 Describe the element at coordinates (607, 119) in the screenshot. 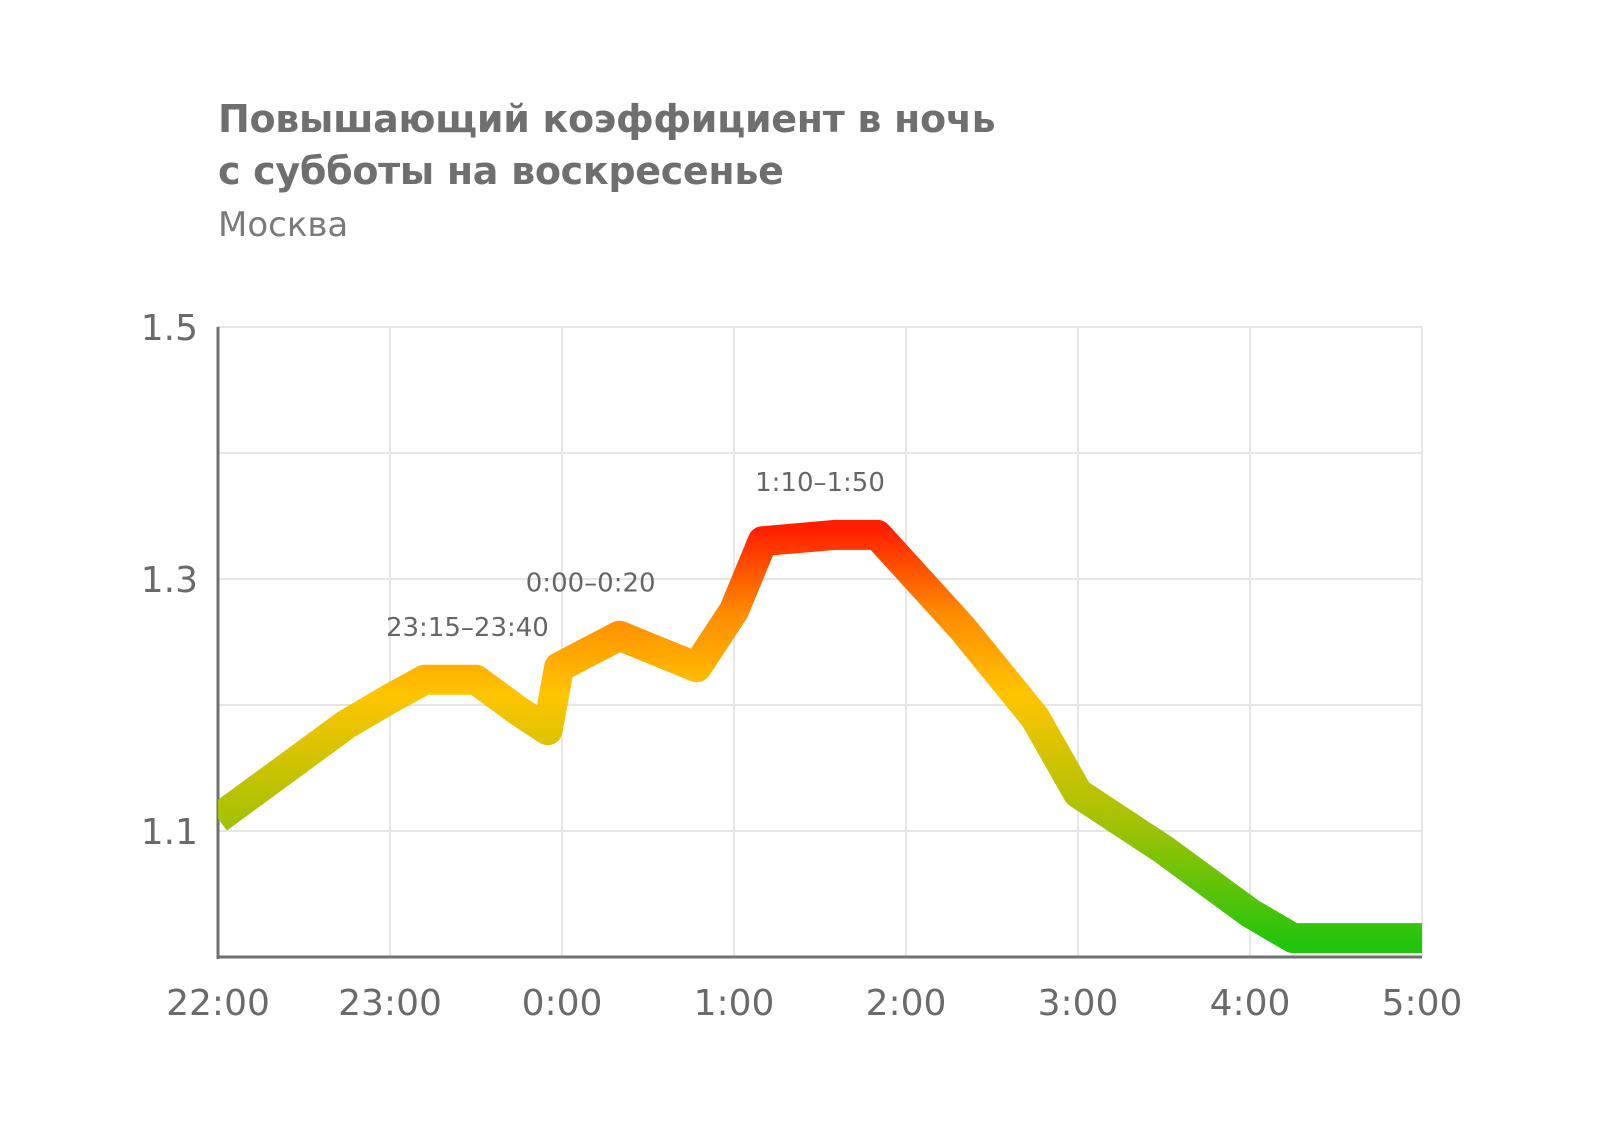

I see `chart-title-line-1: Повышающий коэффициент в ночь` at that location.